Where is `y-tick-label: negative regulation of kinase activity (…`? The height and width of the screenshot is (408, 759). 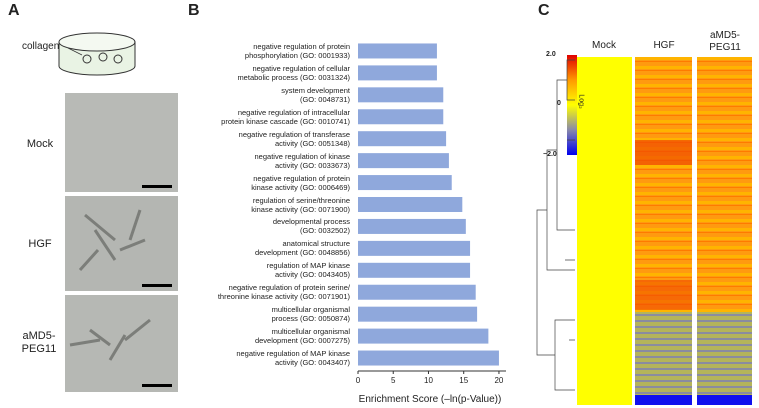 y-tick-label: negative regulation of kinase activity (… is located at coordinates (302, 160).